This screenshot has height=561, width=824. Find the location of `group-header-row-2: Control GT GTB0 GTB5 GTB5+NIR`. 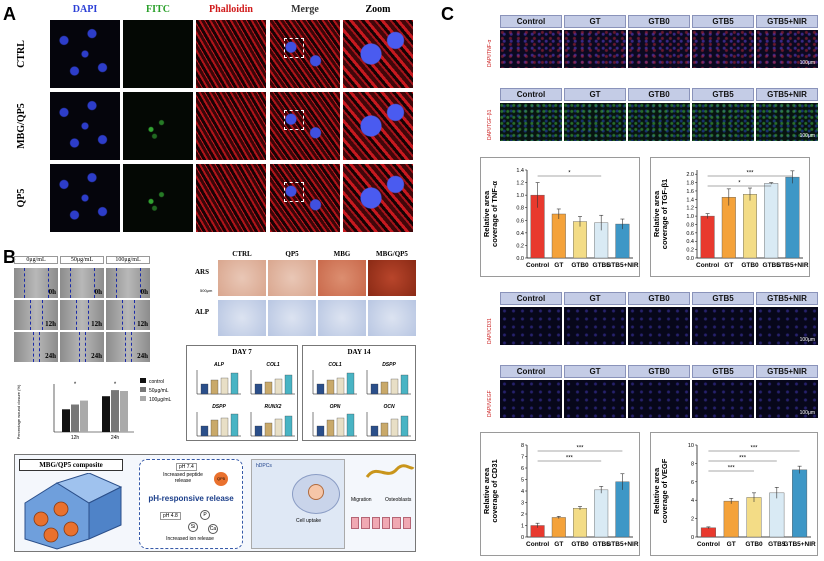

group-header-row-2: Control GT GTB0 GTB5 GTB5+NIR is located at coordinates (659, 298).